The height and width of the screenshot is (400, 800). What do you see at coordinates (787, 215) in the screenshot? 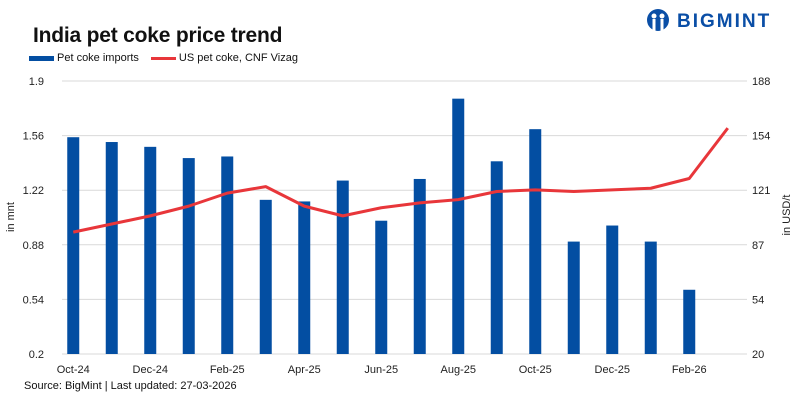
I see `y-axis-title-right: in USD/t` at bounding box center [787, 215].